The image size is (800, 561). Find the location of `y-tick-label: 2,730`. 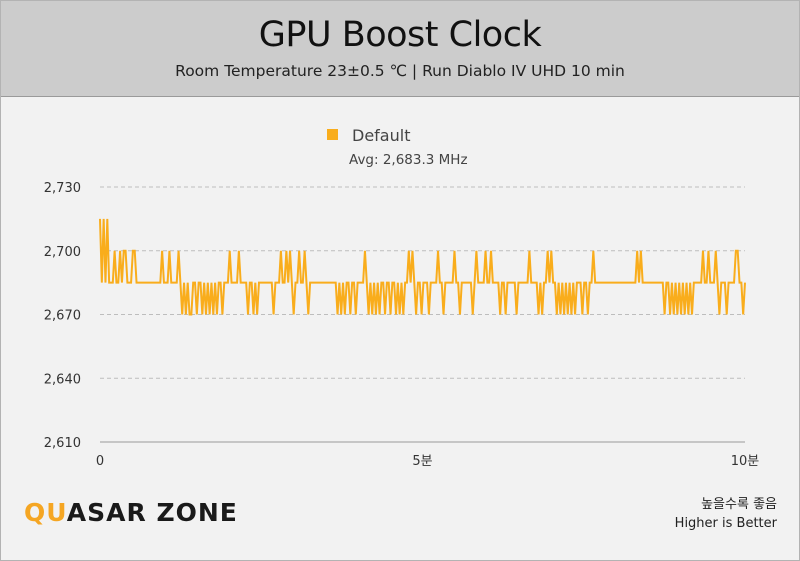

y-tick-label: 2,730 is located at coordinates (62, 188).